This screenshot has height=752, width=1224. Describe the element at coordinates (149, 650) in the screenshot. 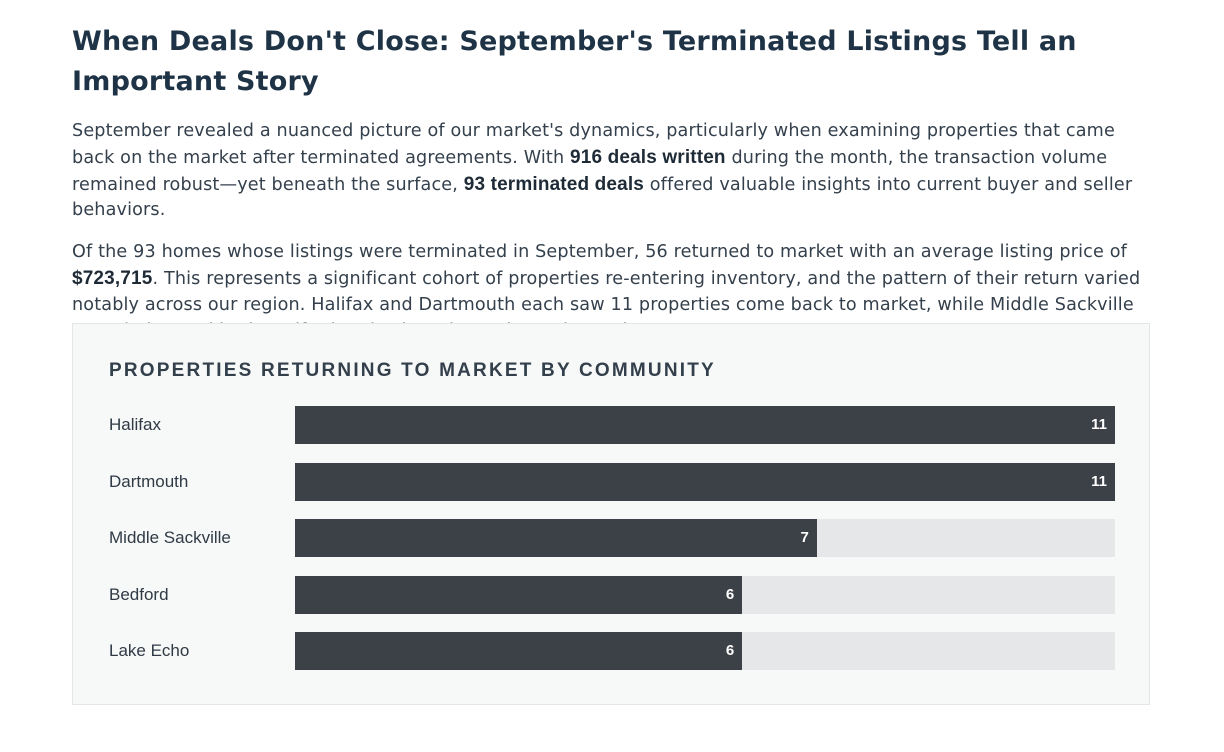

I see `bar-category-label: Lake Echo` at that location.